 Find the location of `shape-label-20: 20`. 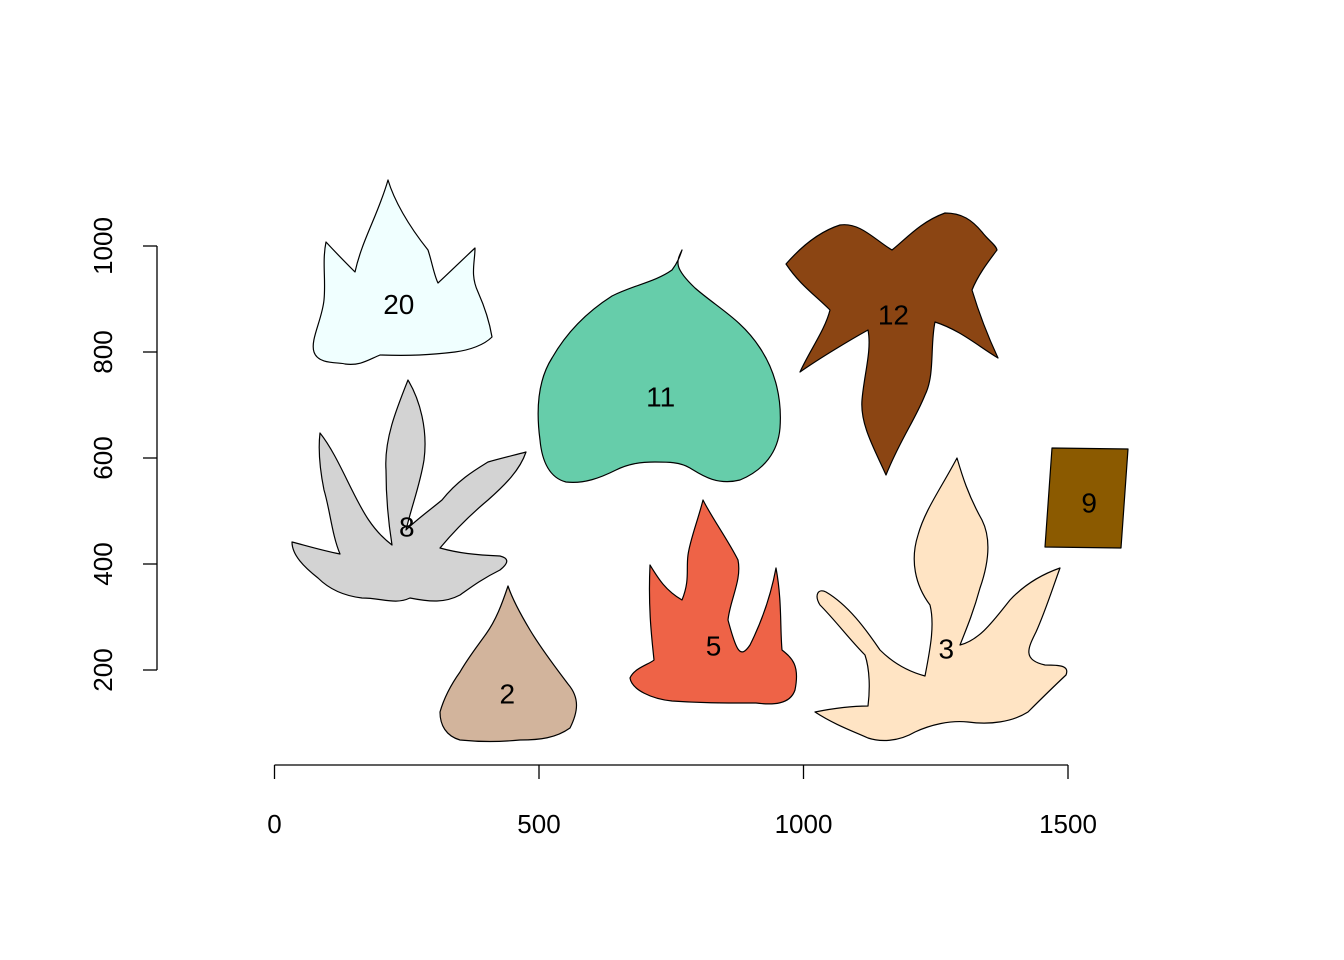

shape-label-20: 20 is located at coordinates (398, 304).